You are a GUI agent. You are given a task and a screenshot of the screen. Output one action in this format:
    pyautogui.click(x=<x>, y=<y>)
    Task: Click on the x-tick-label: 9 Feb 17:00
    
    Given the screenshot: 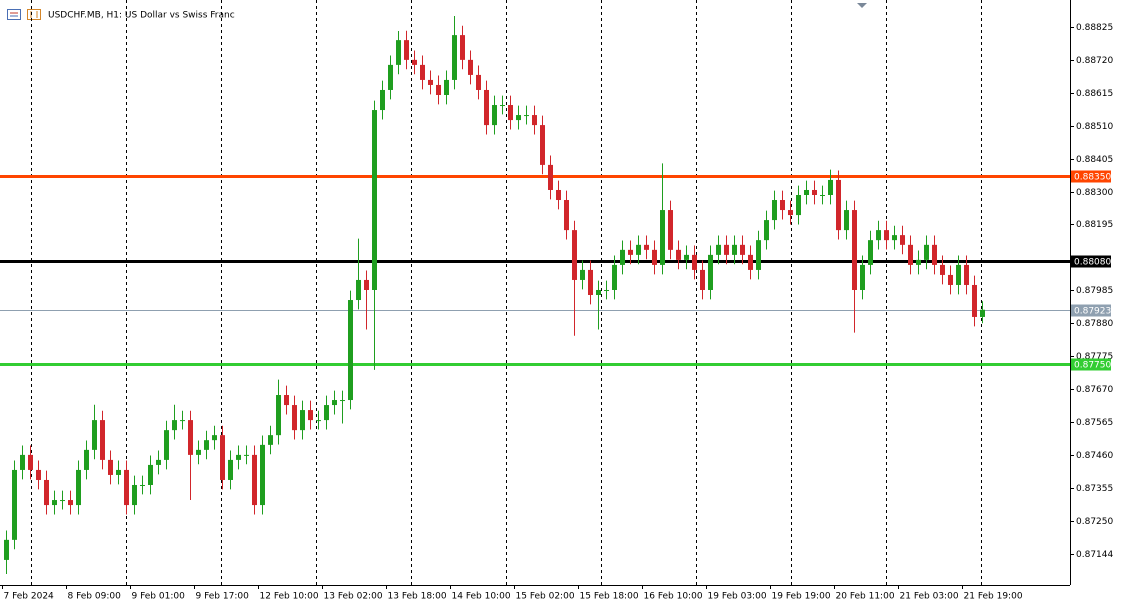 What is the action you would take?
    pyautogui.click(x=223, y=596)
    